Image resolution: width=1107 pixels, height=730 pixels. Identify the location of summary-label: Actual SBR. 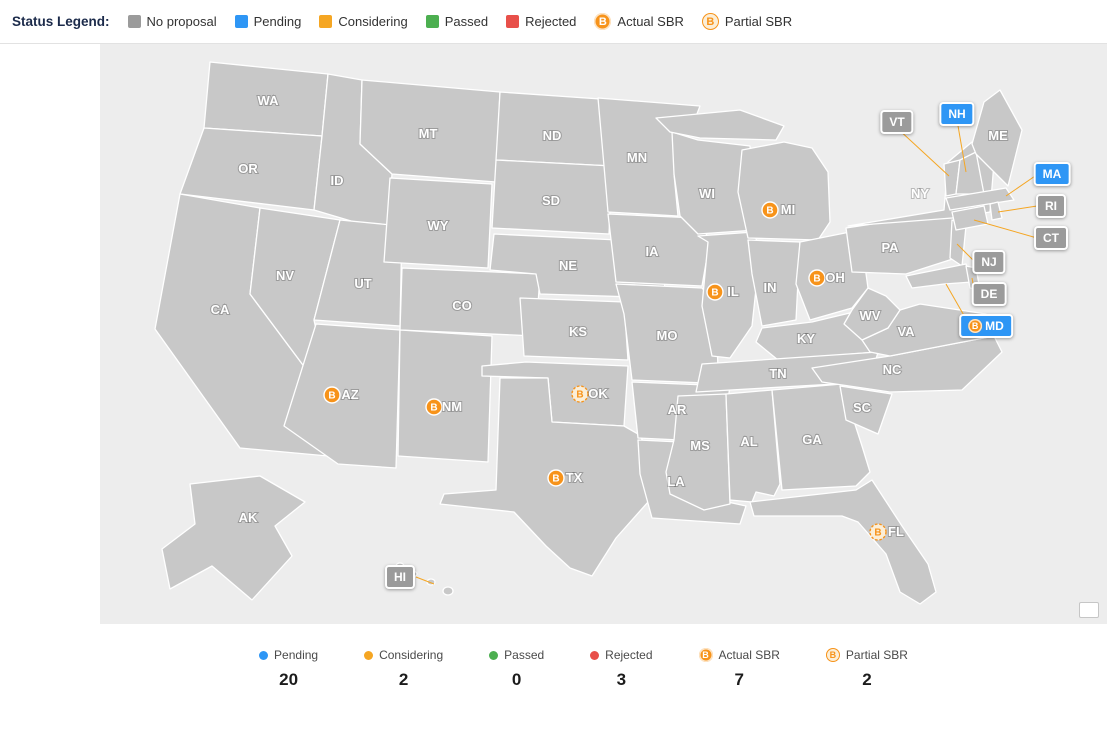
(749, 655).